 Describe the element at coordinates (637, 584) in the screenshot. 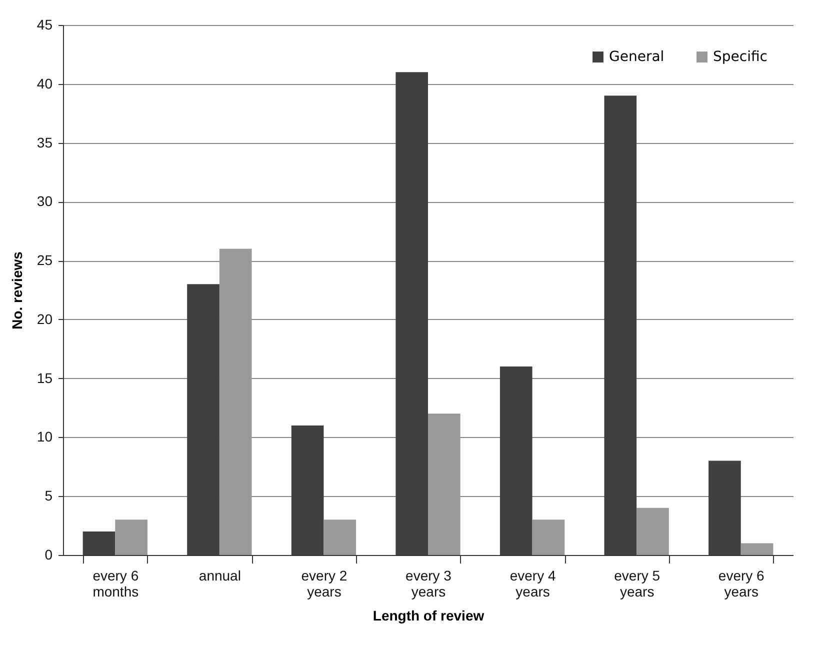

I see `x-tick-label: every 5 years` at that location.